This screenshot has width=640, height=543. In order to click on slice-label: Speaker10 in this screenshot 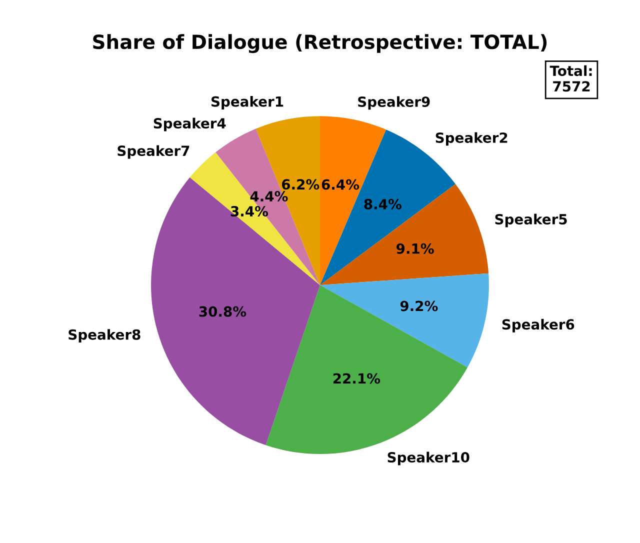, I will do `click(429, 459)`.